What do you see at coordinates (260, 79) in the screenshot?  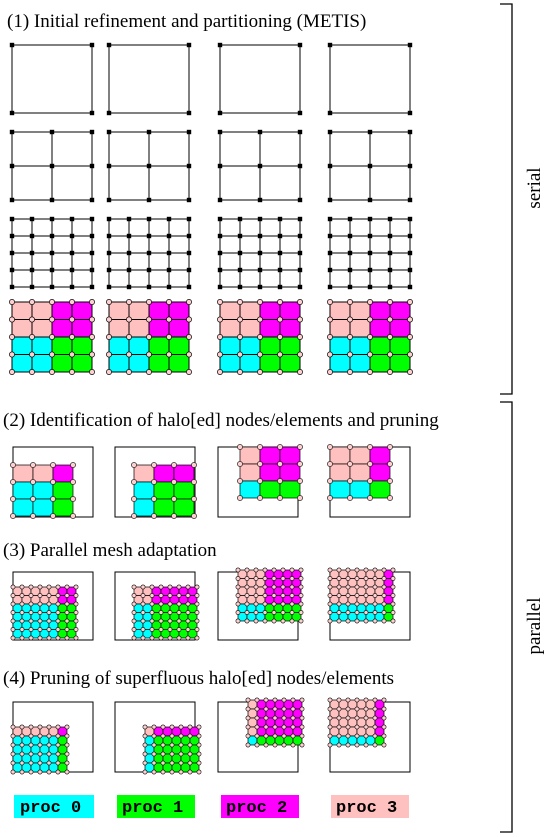 I see `mesh-border` at bounding box center [260, 79].